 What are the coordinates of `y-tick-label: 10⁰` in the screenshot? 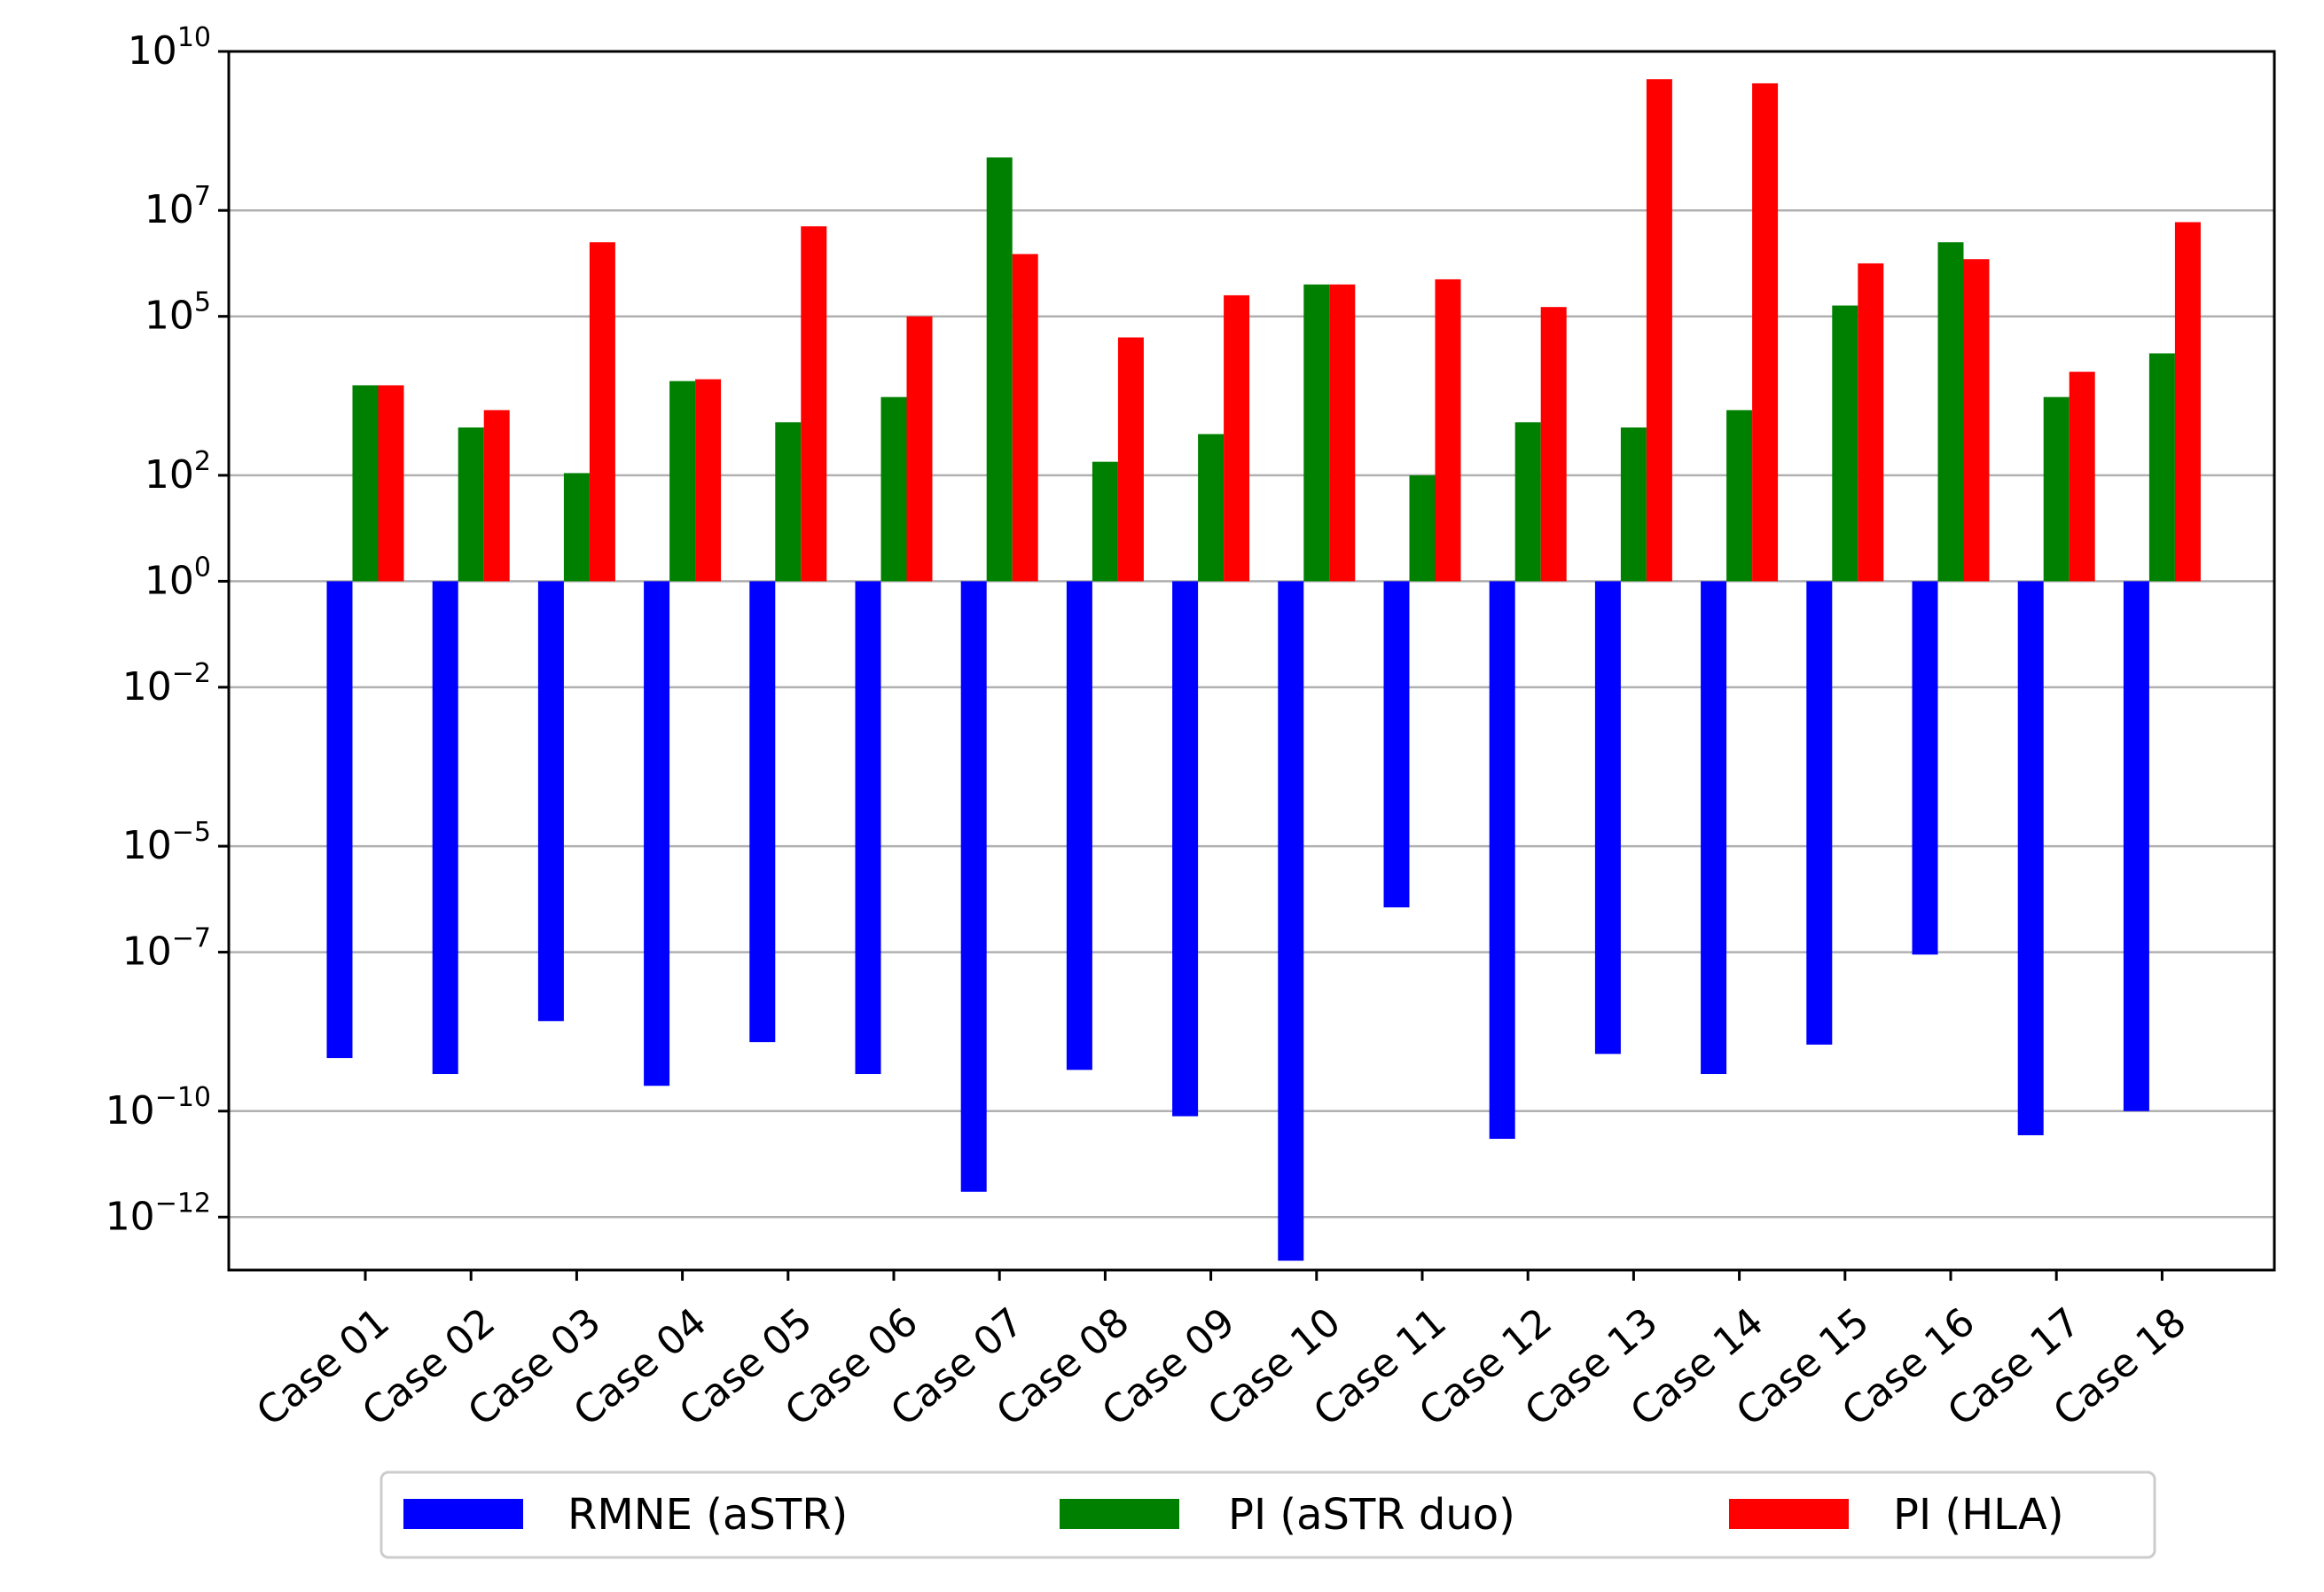 It's located at (178, 577).